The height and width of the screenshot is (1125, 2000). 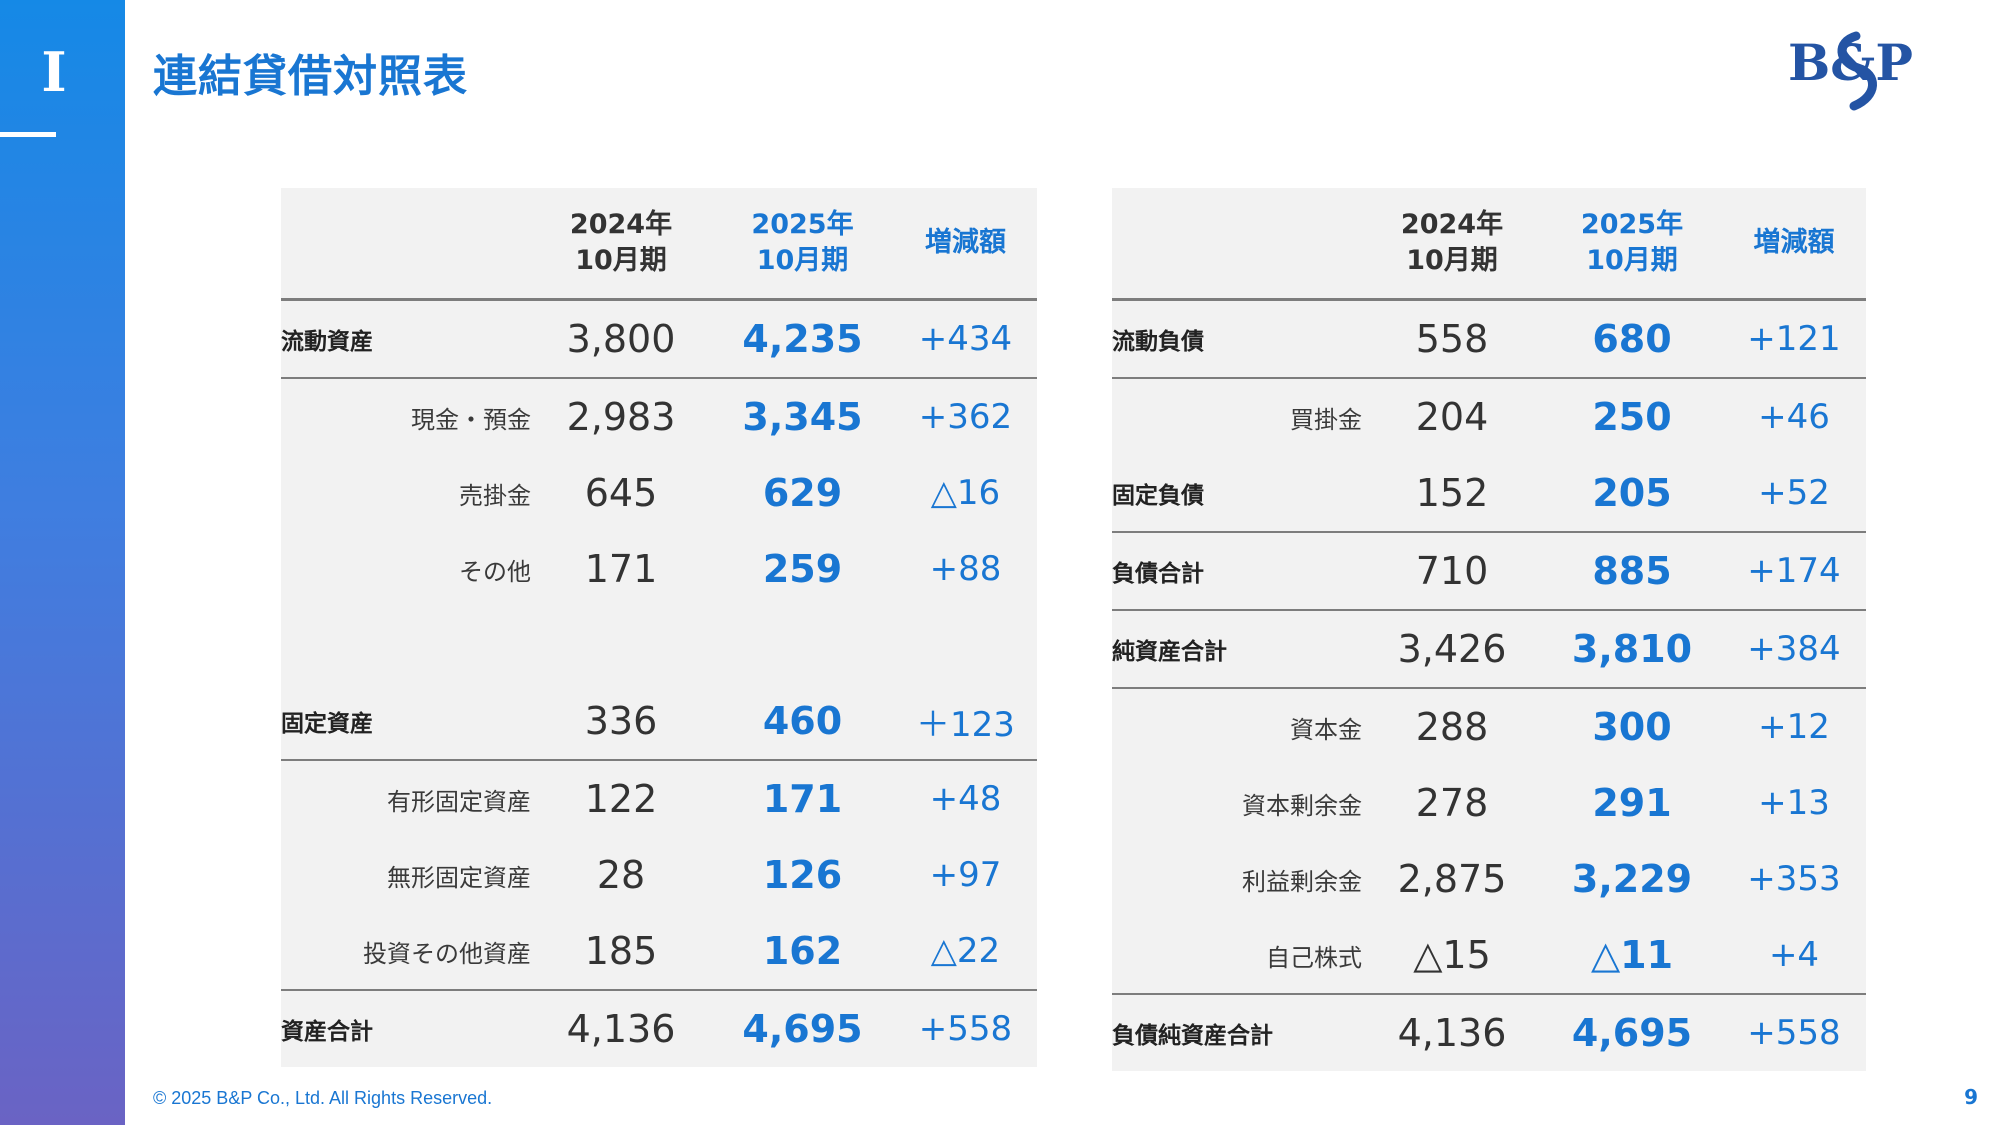 I want to click on table-row: 有形固定資産 122 171 +48, so click(x=659, y=798).